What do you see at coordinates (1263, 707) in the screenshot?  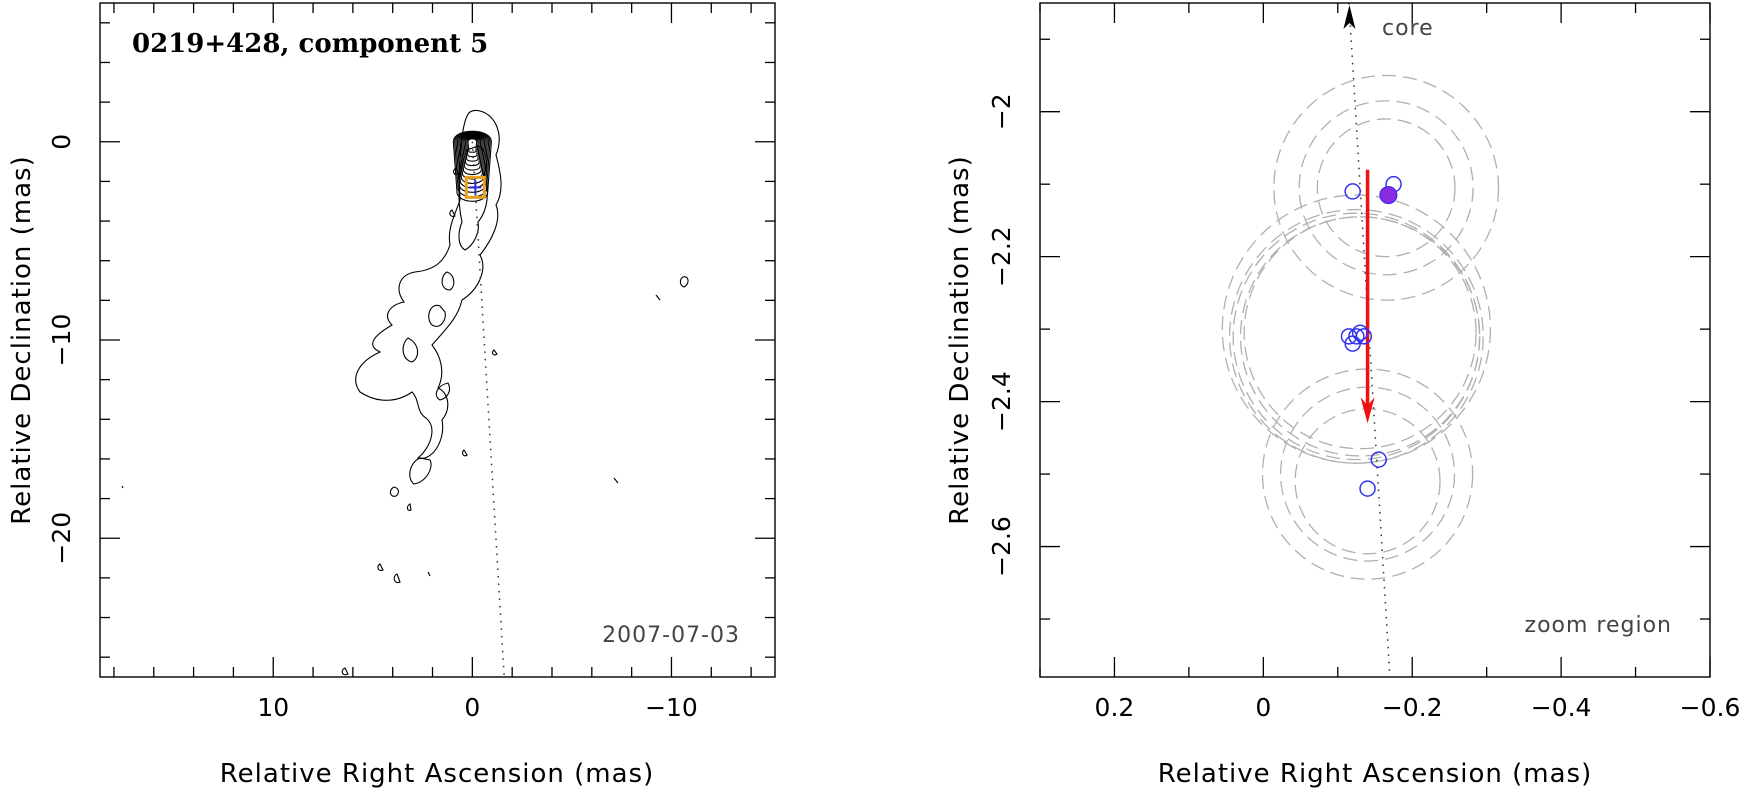 I see `zoom-x-tick-label: 0` at bounding box center [1263, 707].